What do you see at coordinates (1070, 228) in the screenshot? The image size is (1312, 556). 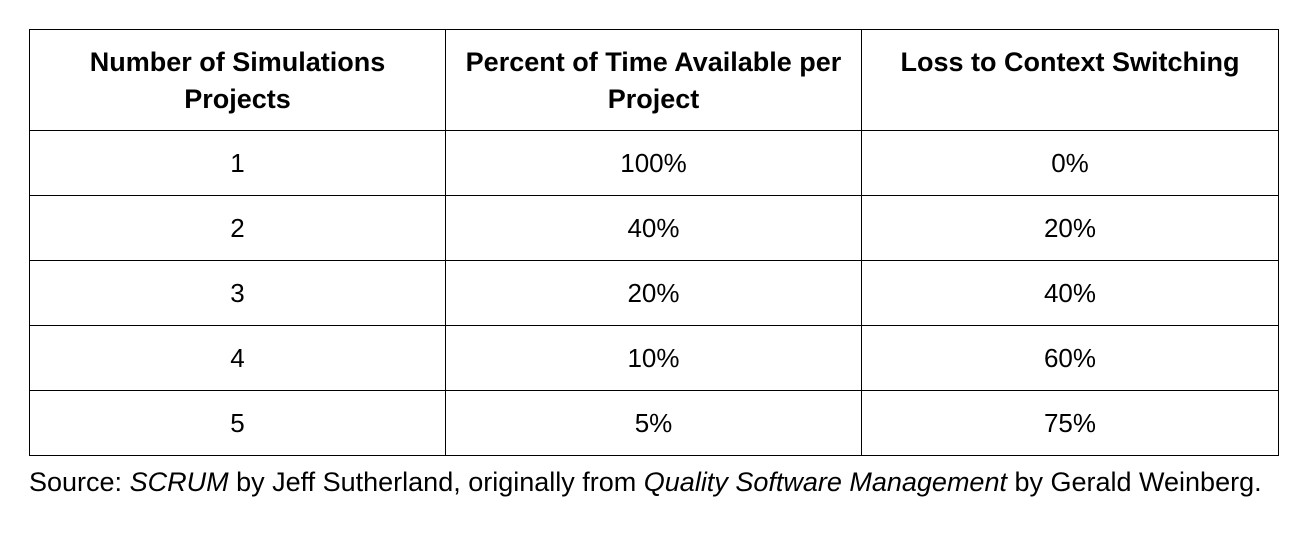 I see `cell-loss: 20%` at bounding box center [1070, 228].